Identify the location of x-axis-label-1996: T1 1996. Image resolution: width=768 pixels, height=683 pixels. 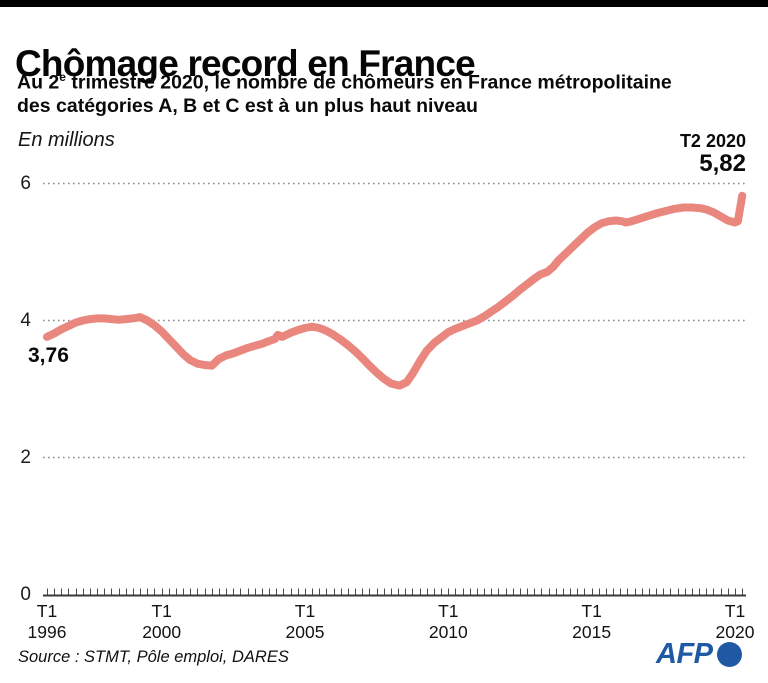
(47, 622).